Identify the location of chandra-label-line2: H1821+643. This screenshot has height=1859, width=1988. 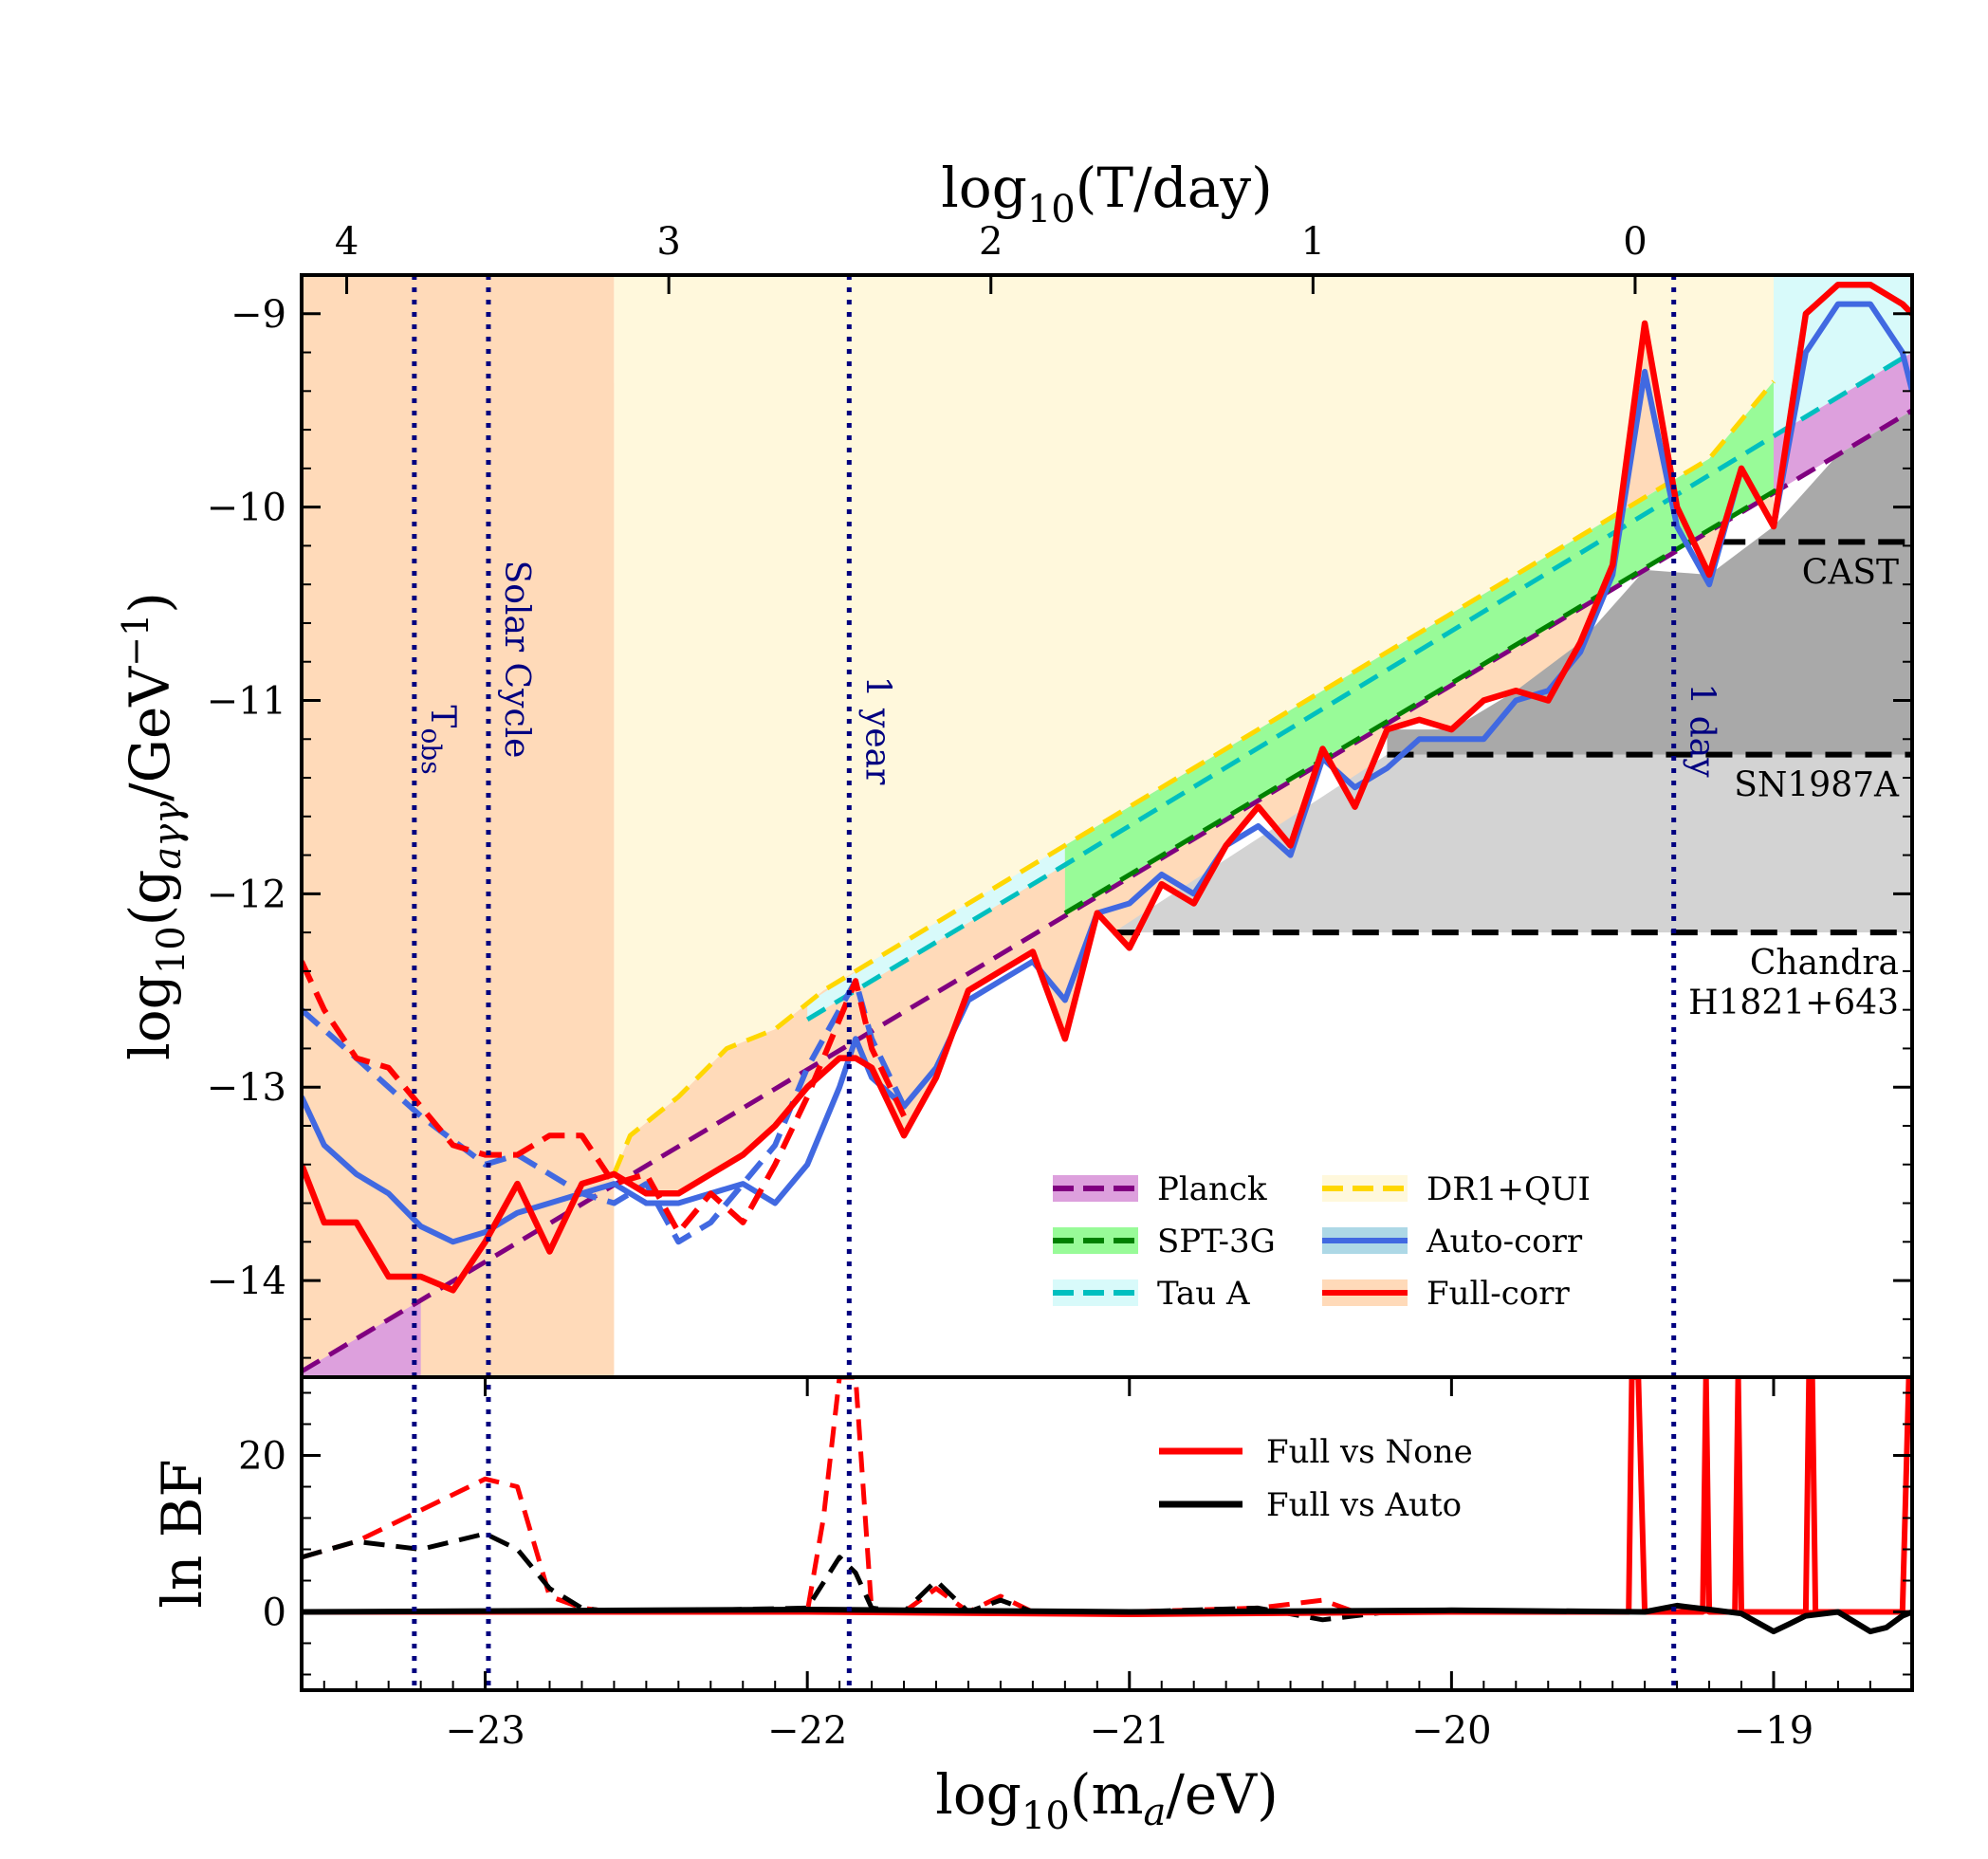
(1793, 1003).